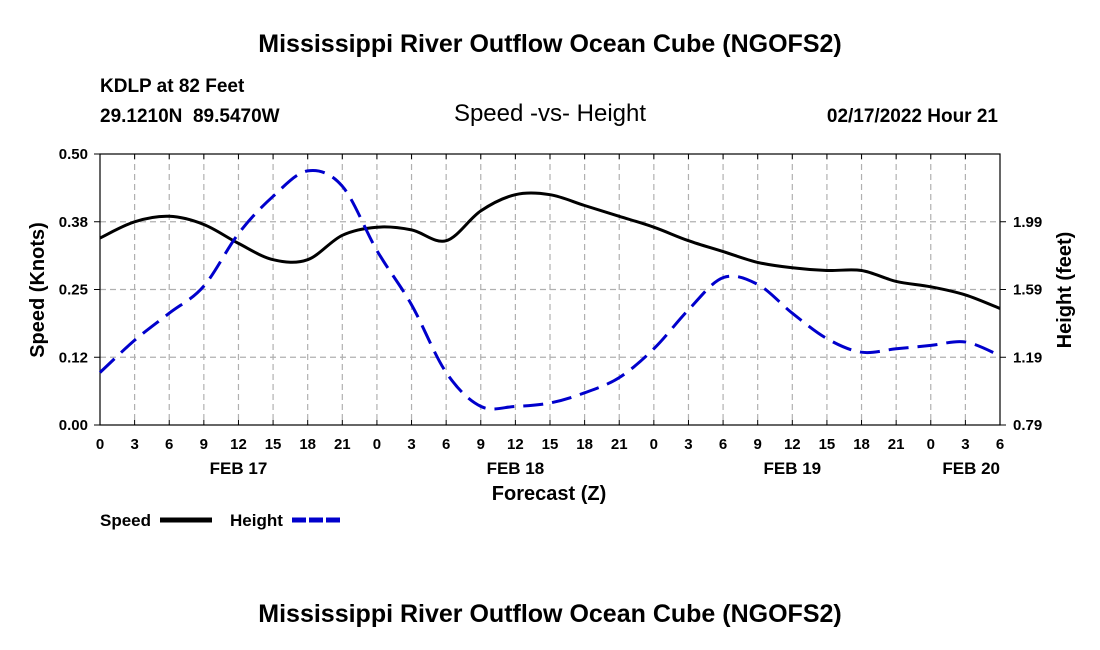 Image resolution: width=1100 pixels, height=650 pixels. What do you see at coordinates (516, 468) in the screenshot?
I see `x-date-label: FEB 18` at bounding box center [516, 468].